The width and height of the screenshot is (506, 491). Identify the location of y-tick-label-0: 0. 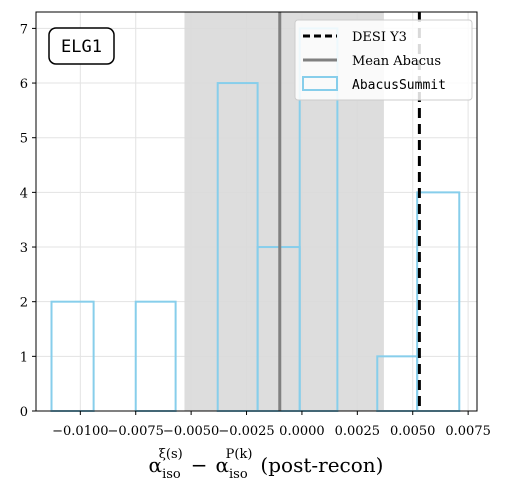
(24, 412).